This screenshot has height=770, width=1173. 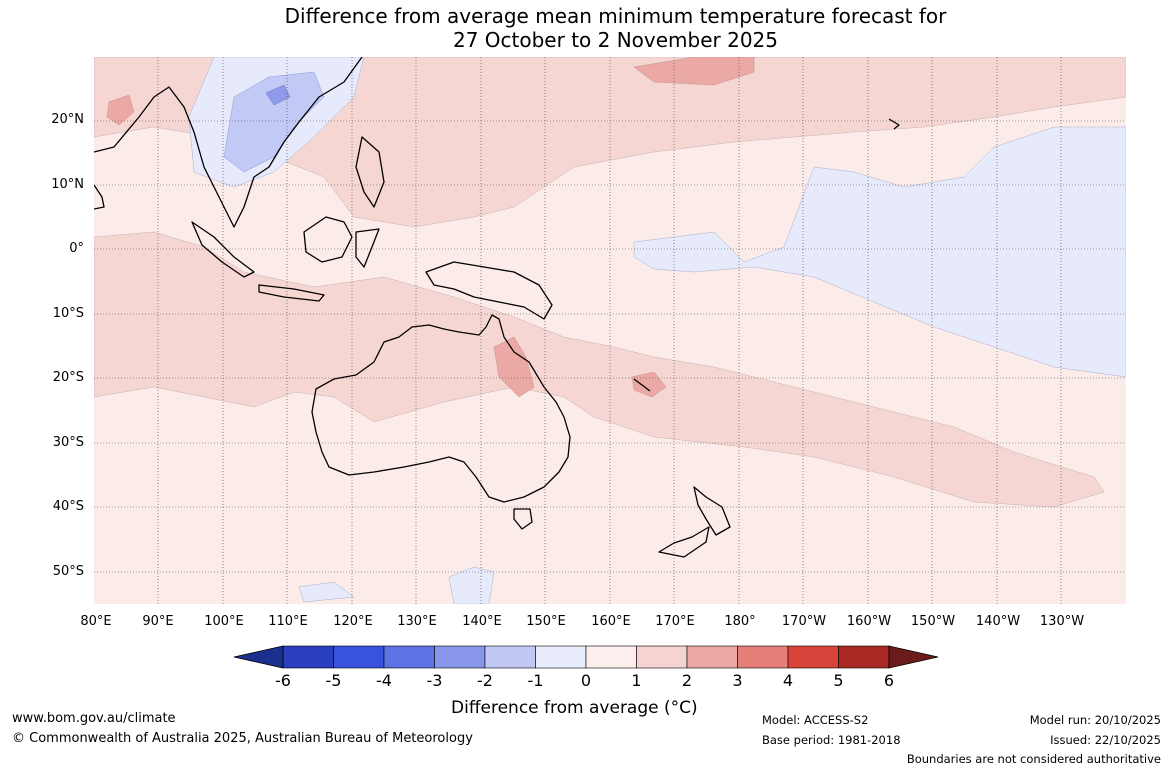 I want to click on anomaly-region-2to3-india, so click(x=120, y=110).